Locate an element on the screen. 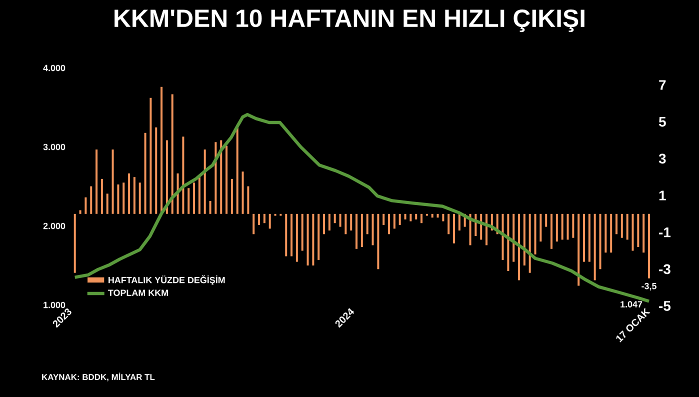 Image resolution: width=699 pixels, height=397 pixels. y-tick-label: 1.000 is located at coordinates (55, 305).